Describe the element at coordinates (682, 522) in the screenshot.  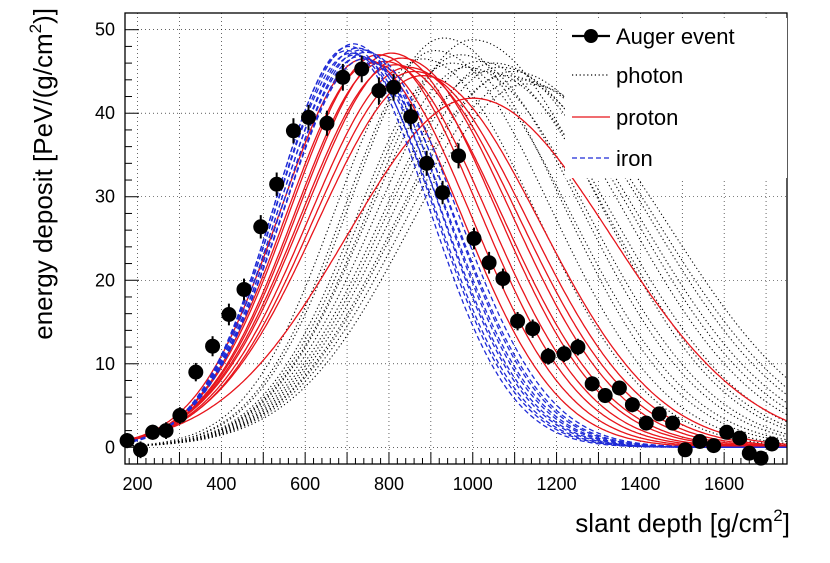
I see `x-axis-title: slant depth [g/cm2]` at that location.